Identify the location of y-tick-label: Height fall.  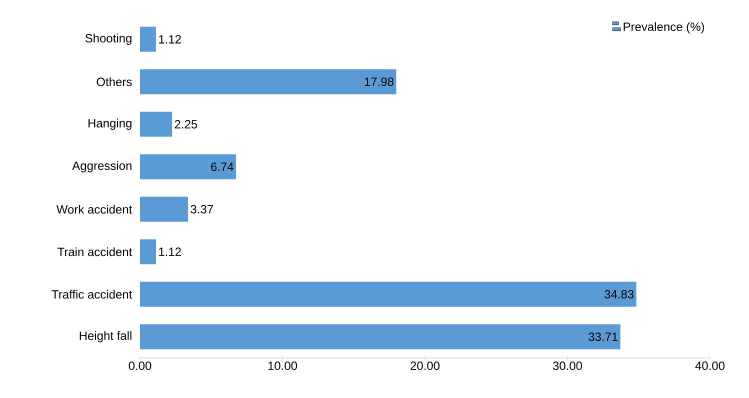
(106, 336).